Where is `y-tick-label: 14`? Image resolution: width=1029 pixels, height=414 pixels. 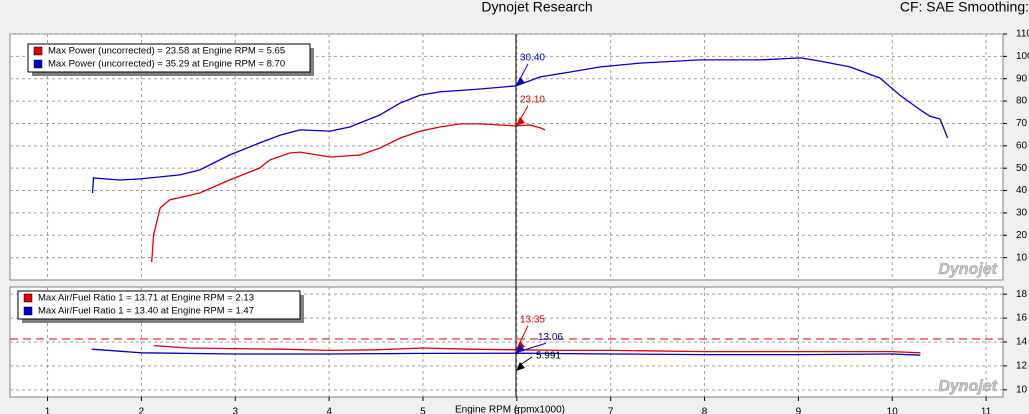
y-tick-label: 14 is located at coordinates (1022, 342).